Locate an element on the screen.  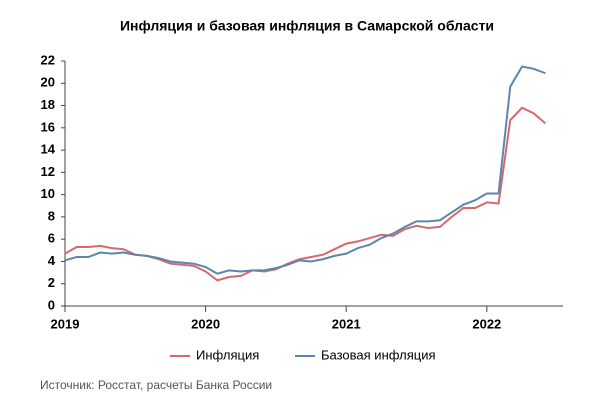
x-tick-label: 2019 is located at coordinates (65, 323).